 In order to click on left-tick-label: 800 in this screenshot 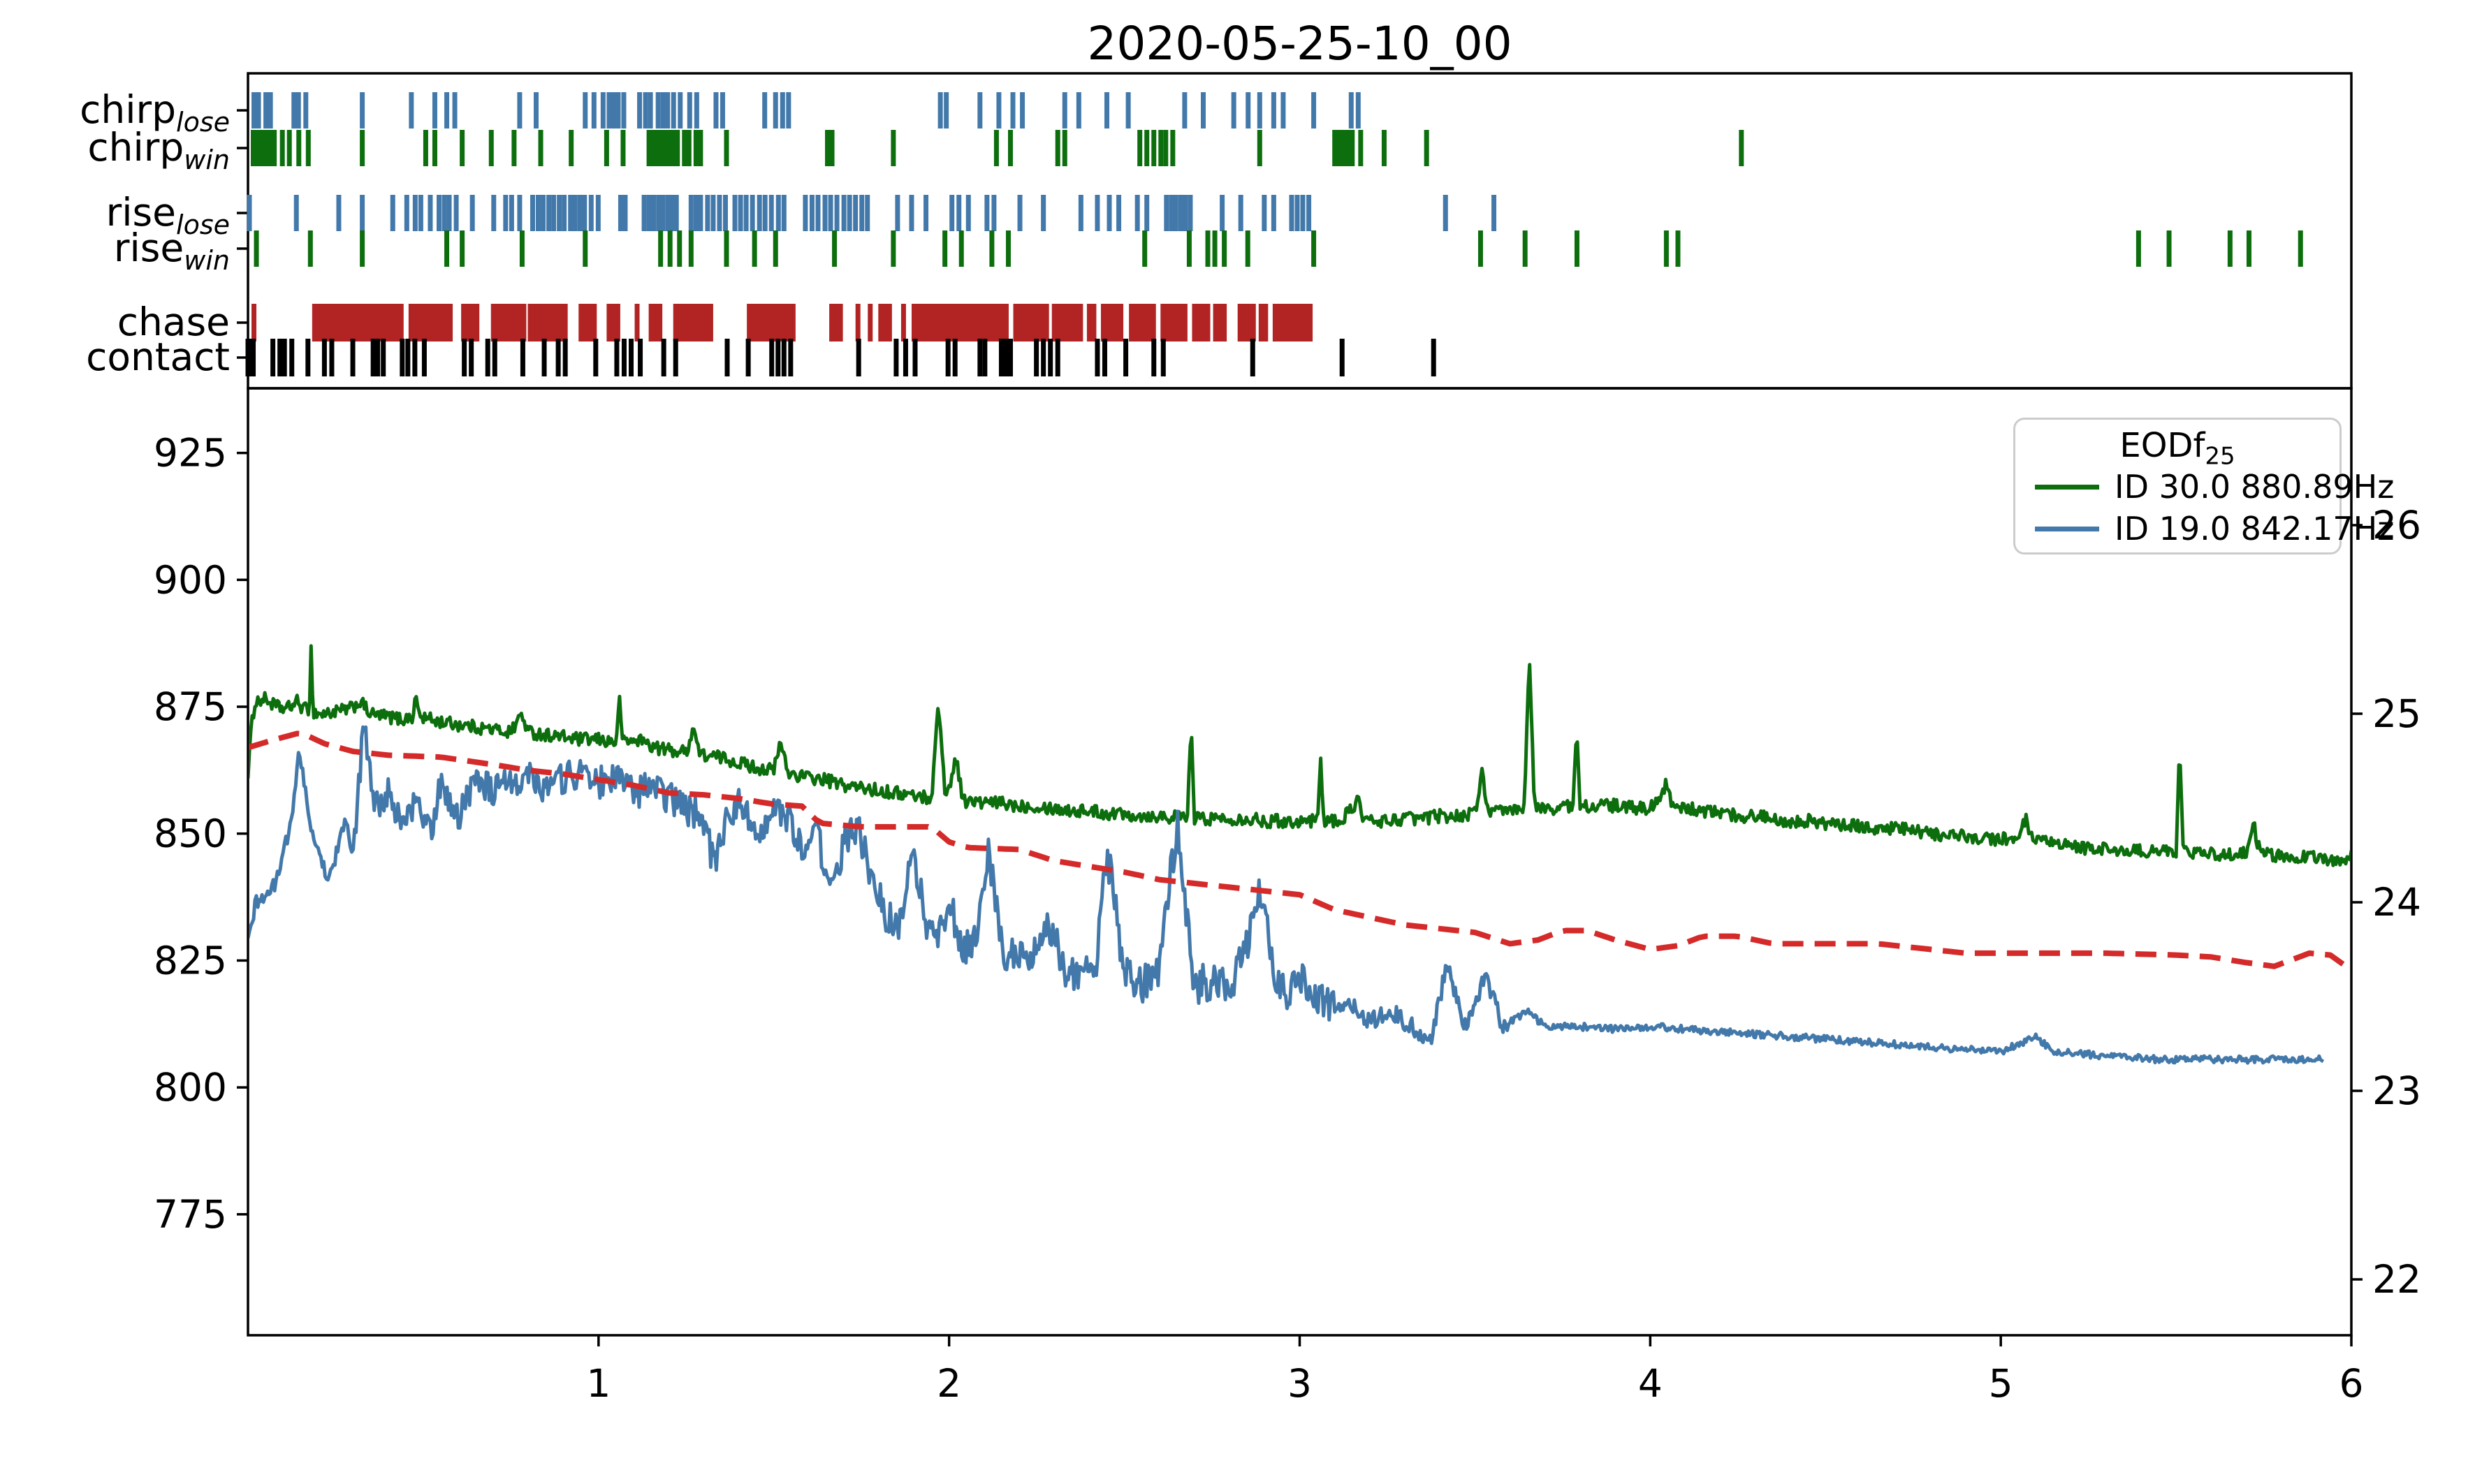, I will do `click(190, 1087)`.